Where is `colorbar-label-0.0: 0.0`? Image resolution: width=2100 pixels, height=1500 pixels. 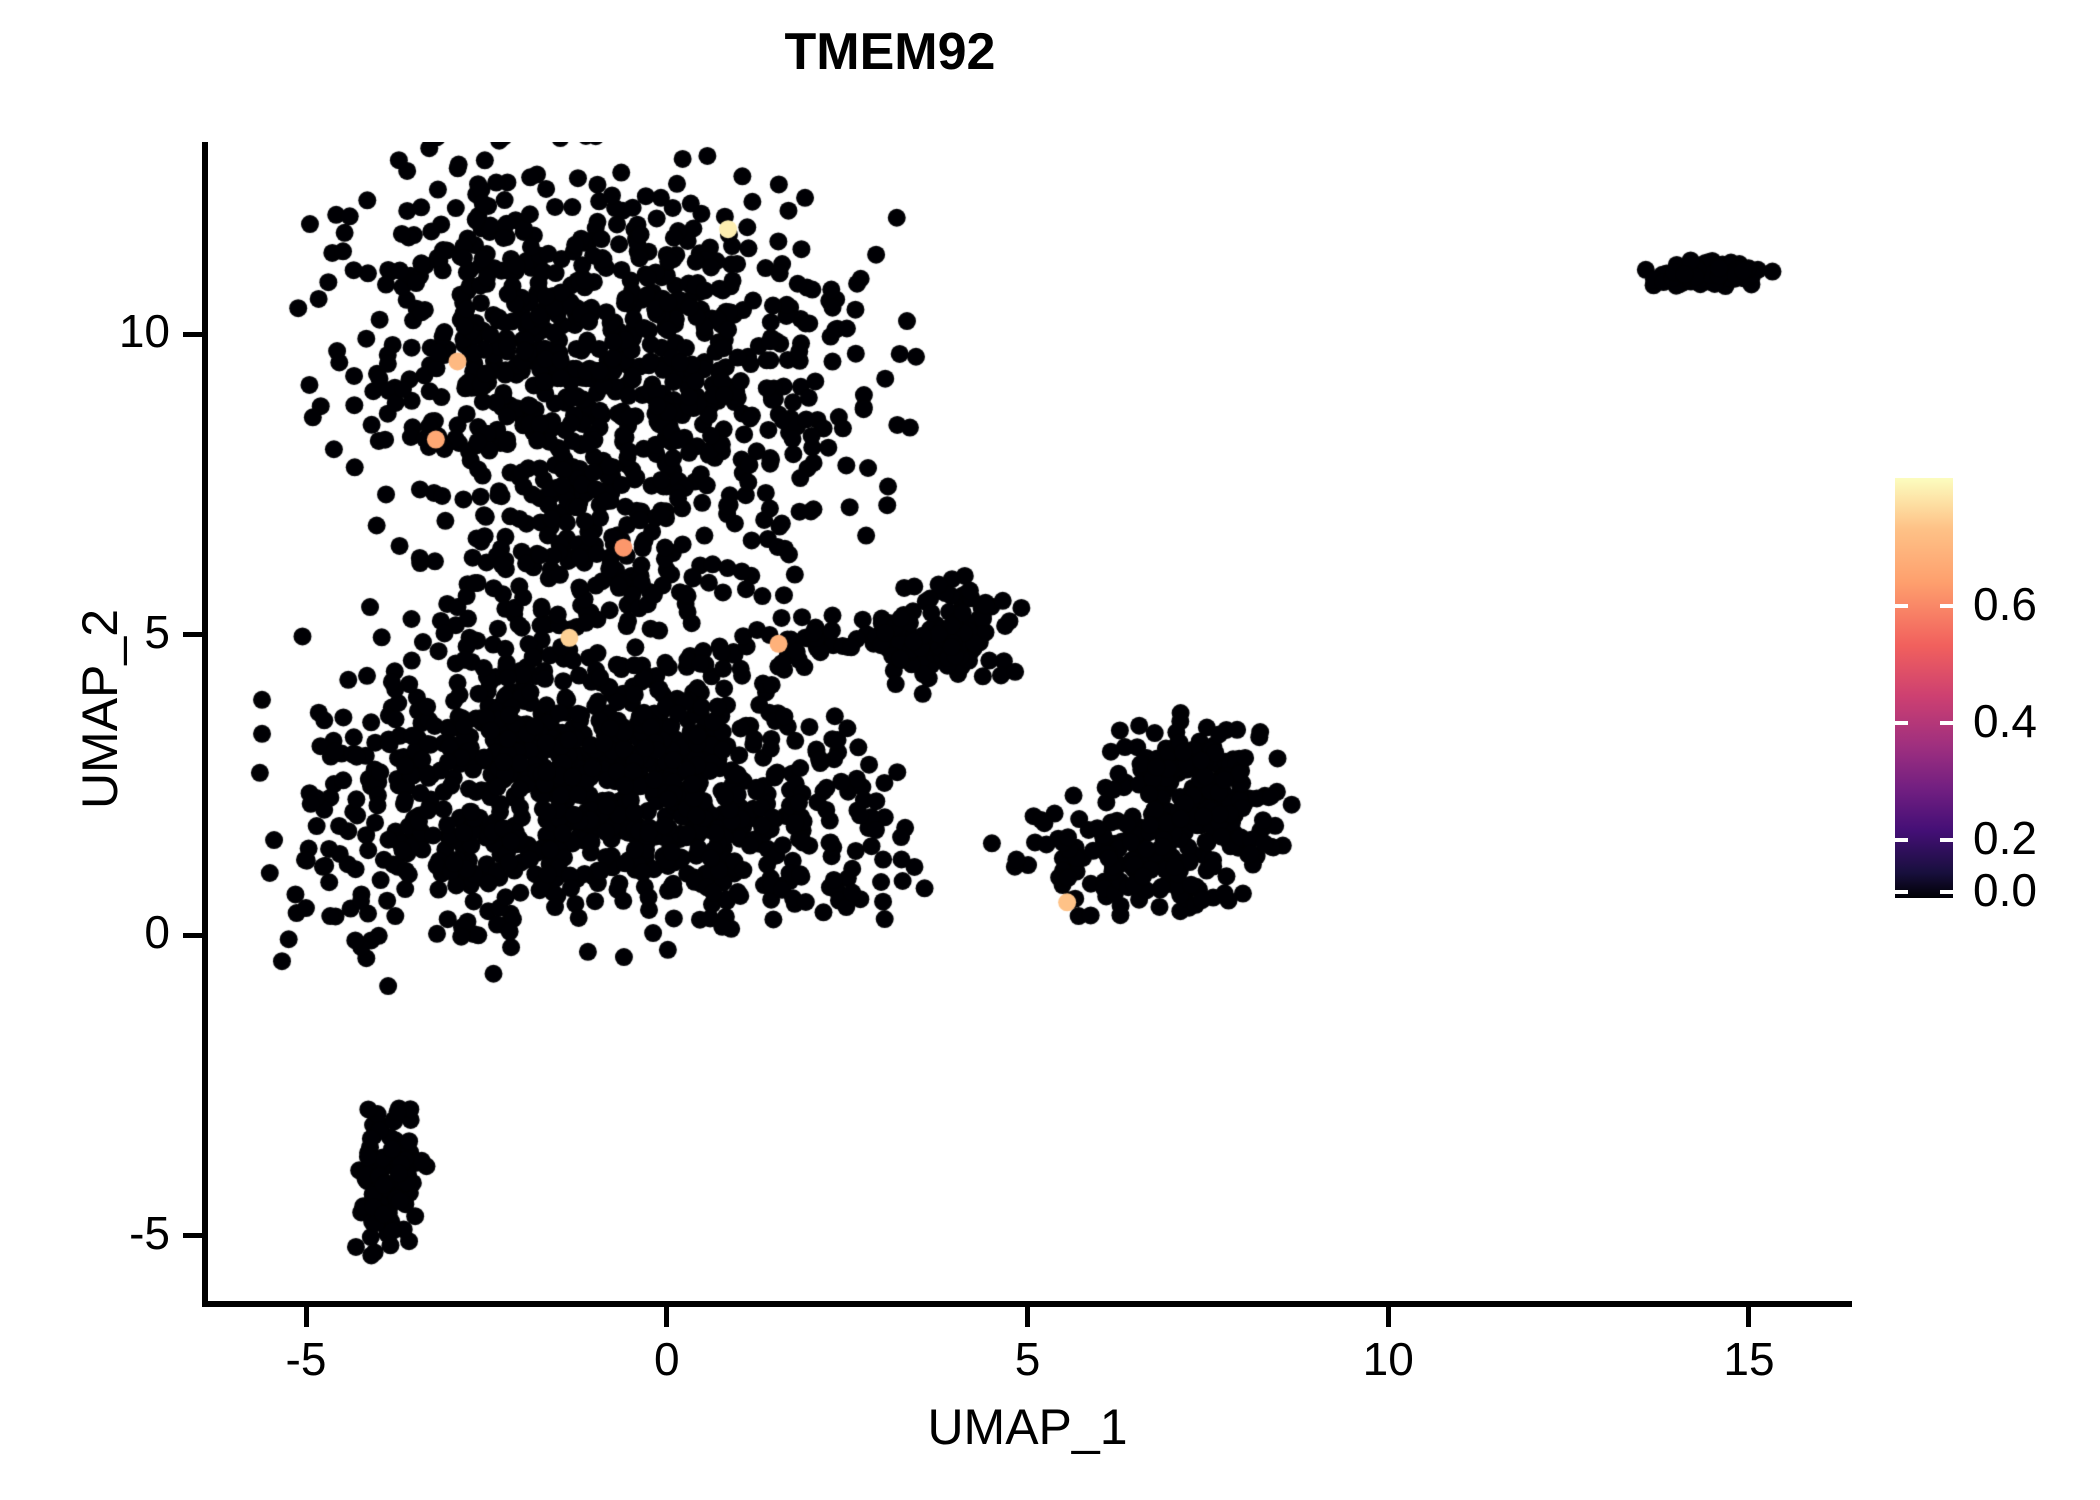 colorbar-label-0.0: 0.0 is located at coordinates (2005, 890).